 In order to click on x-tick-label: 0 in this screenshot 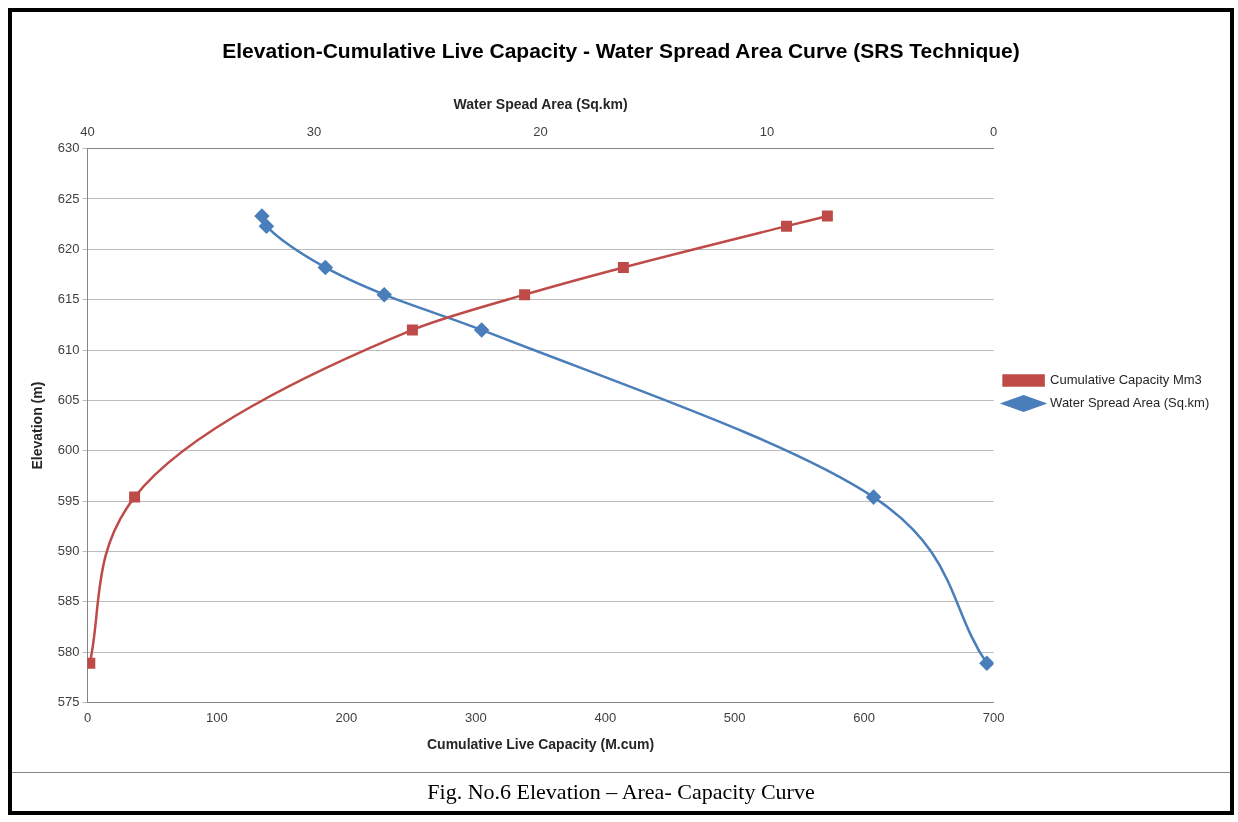, I will do `click(87, 717)`.